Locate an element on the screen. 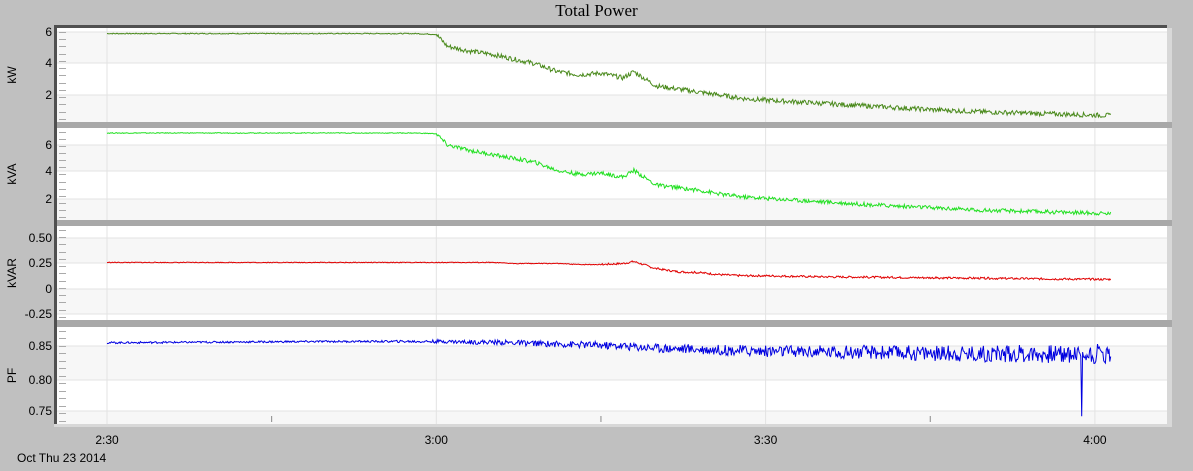 The image size is (1193, 471). y-tick-label: -0.25 is located at coordinates (39, 314).